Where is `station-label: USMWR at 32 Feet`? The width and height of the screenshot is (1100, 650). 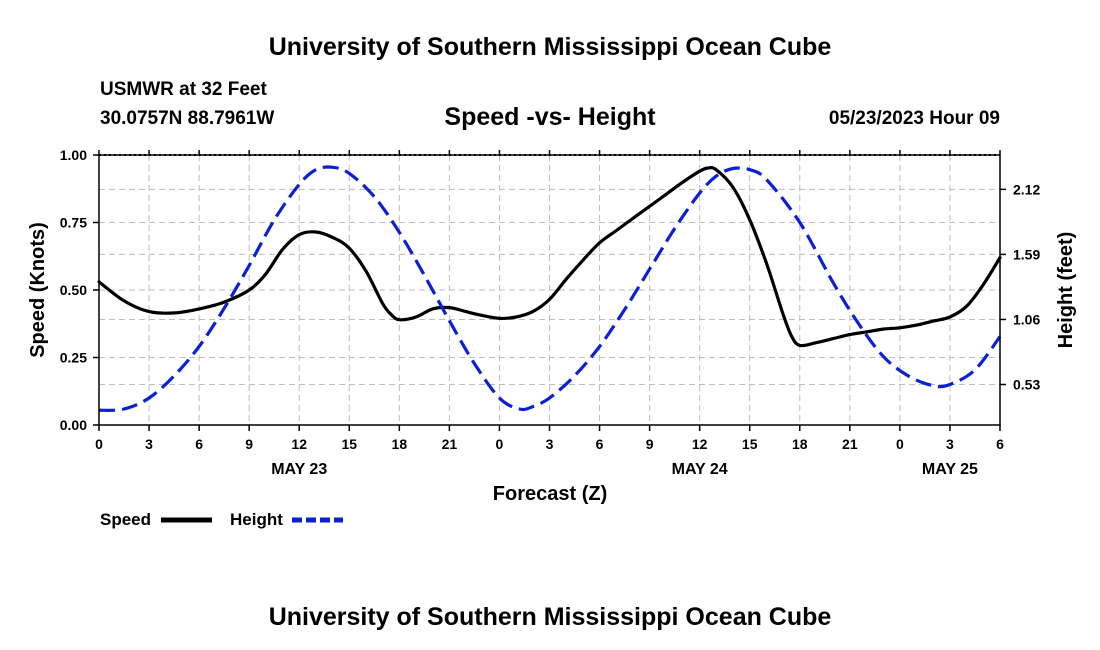 station-label: USMWR at 32 Feet is located at coordinates (183, 89).